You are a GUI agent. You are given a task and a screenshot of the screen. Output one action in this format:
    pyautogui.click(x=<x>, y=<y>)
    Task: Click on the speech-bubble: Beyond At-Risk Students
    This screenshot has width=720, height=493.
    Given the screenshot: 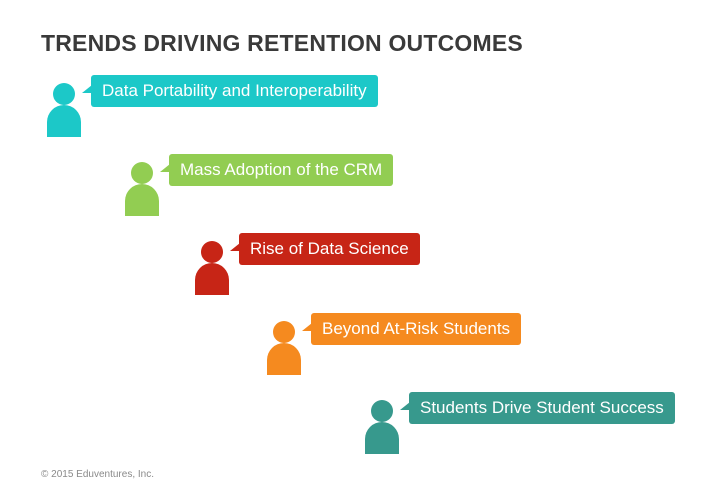 What is the action you would take?
    pyautogui.click(x=412, y=329)
    